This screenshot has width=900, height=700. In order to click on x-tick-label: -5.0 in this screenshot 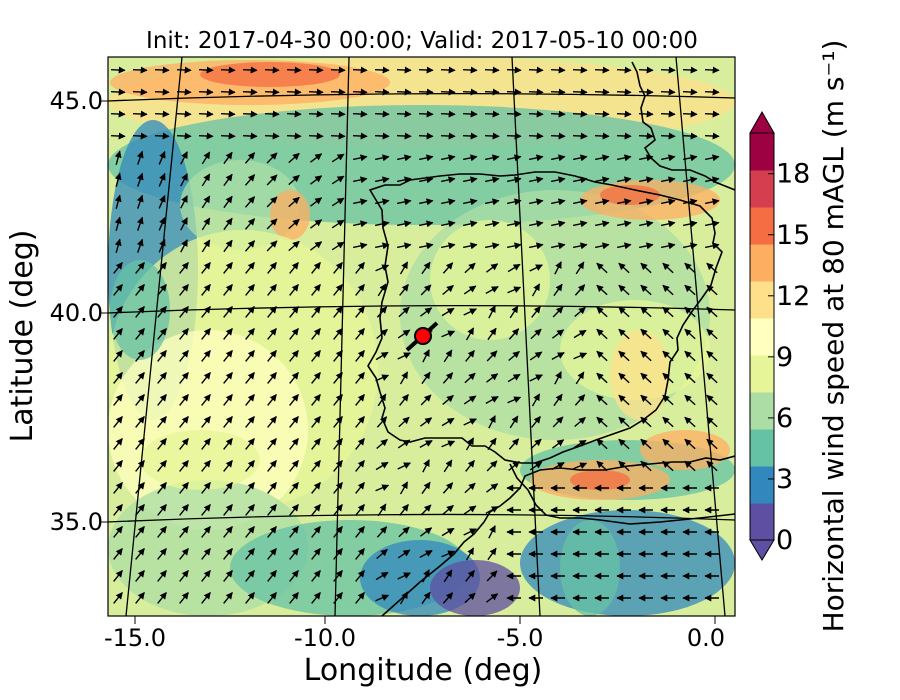, I will do `click(520, 638)`.